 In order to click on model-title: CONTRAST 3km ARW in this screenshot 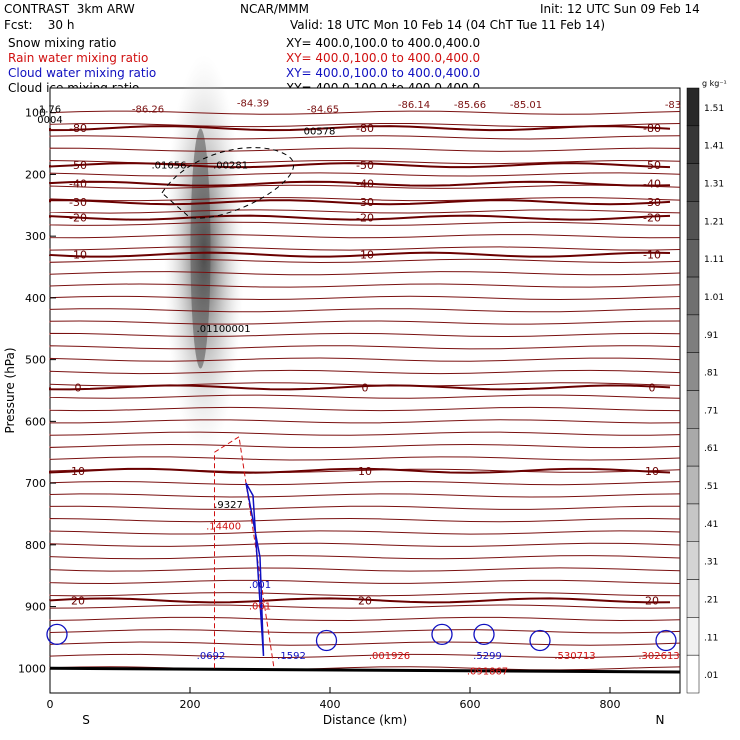, I will do `click(69, 9)`.